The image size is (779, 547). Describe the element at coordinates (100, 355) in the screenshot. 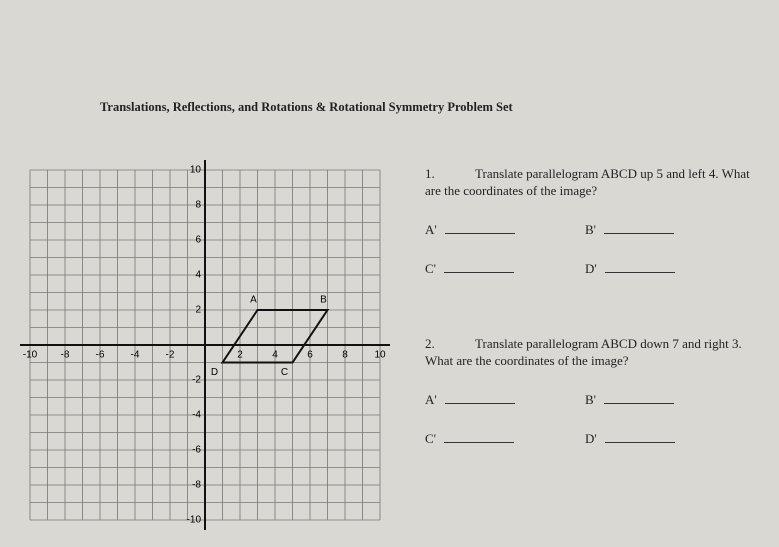

I see `x-tick-label: -6` at that location.